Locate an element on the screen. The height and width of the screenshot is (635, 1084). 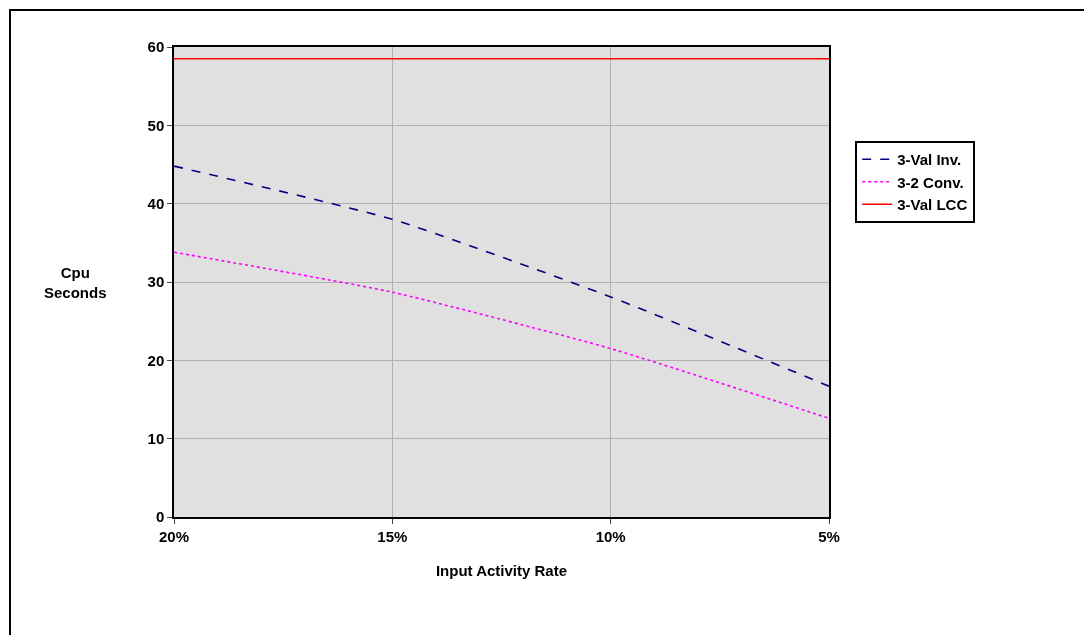
y-tick-label: 40 is located at coordinates (156, 203).